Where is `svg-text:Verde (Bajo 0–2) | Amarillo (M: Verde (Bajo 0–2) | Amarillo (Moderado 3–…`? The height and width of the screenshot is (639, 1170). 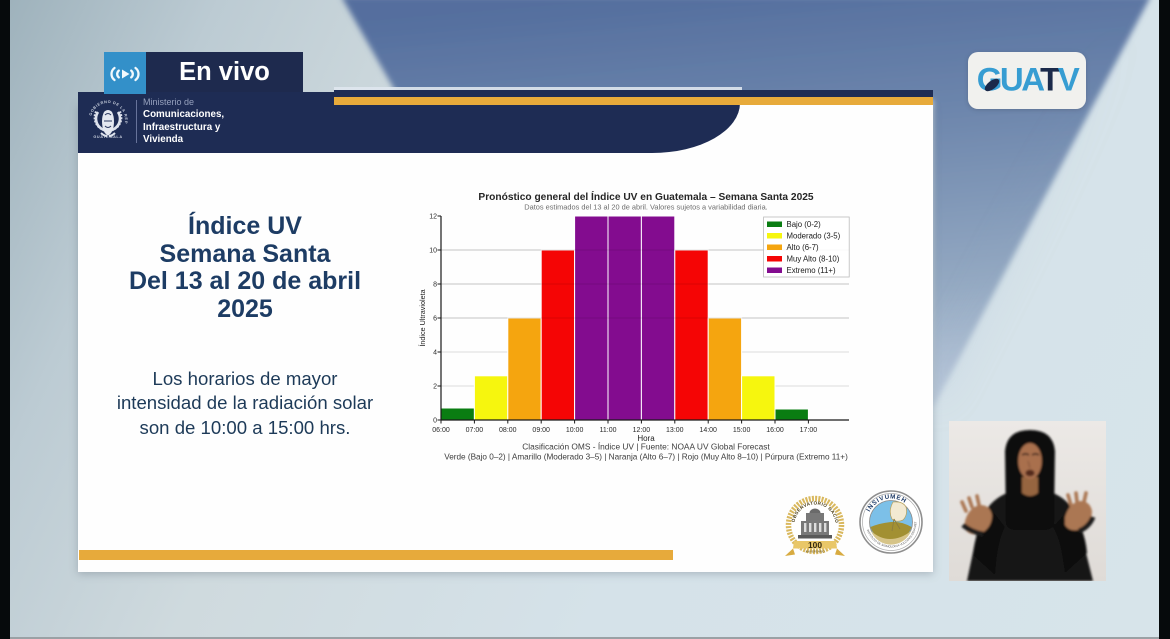
svg-text:Verde (Bajo 0–2) | Amarillo (M: Verde (Bajo 0–2) | Amarillo (Moderado 3–… is located at coordinates (646, 457).